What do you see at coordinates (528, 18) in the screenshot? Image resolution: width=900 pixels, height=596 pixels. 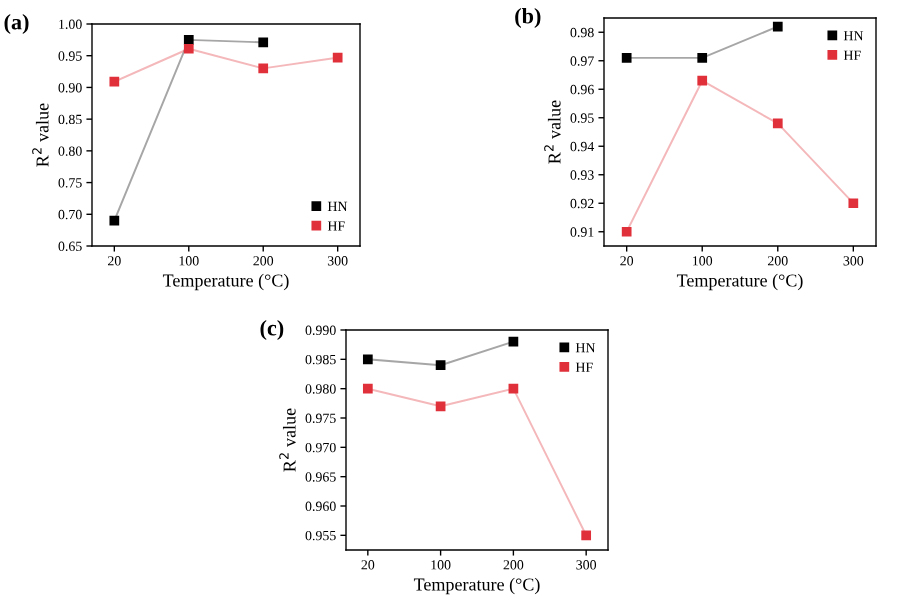 I see `chart-title: (b)` at bounding box center [528, 18].